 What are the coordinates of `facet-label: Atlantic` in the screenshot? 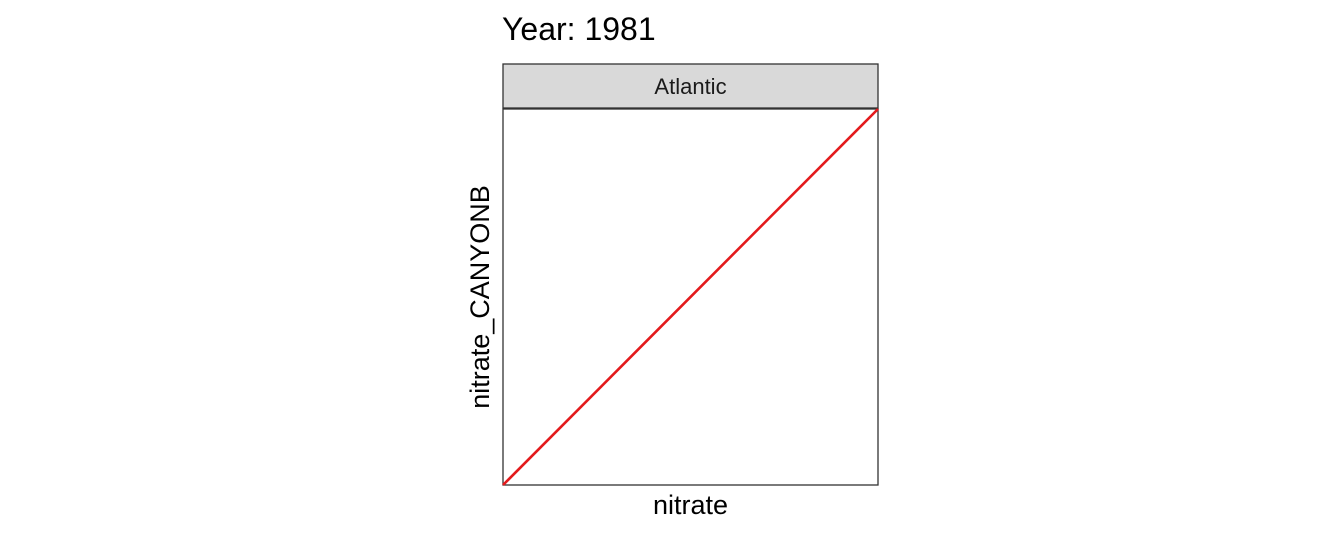 It's located at (690, 86).